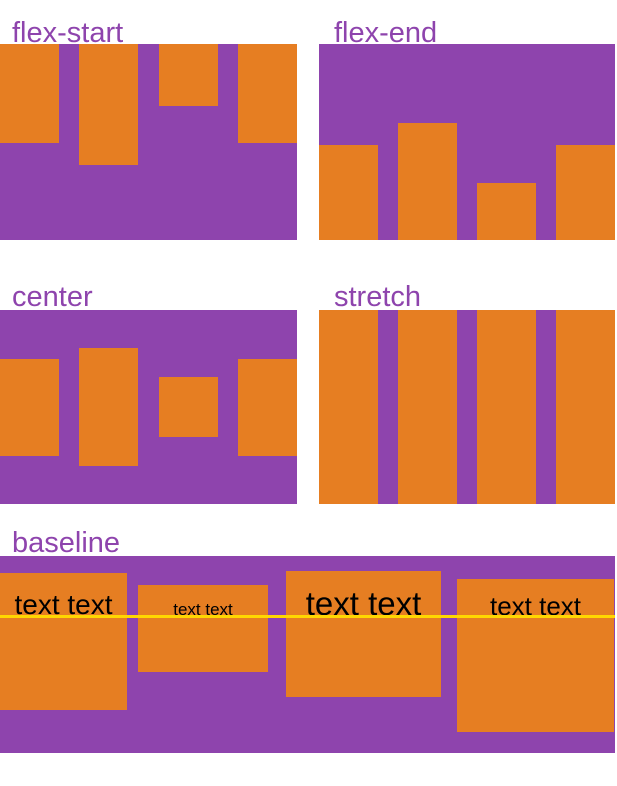 The width and height of the screenshot is (617, 786). I want to click on flex-container-center, so click(148, 407).